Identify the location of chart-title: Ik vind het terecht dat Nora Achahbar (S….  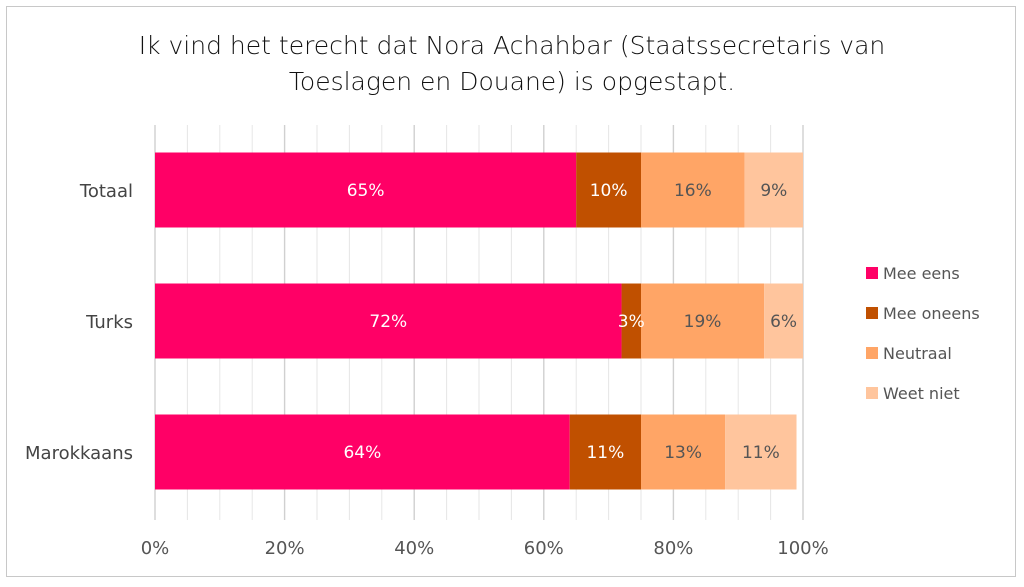
(512, 64).